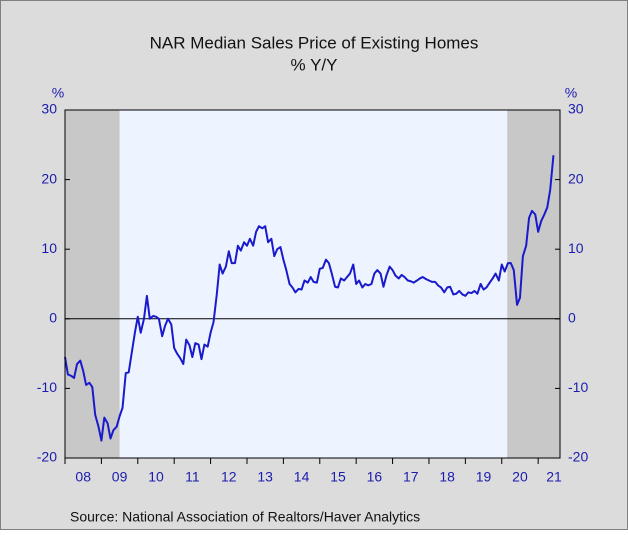 The image size is (628, 535). Describe the element at coordinates (47, 387) in the screenshot. I see `y-tick-label: -10` at that location.